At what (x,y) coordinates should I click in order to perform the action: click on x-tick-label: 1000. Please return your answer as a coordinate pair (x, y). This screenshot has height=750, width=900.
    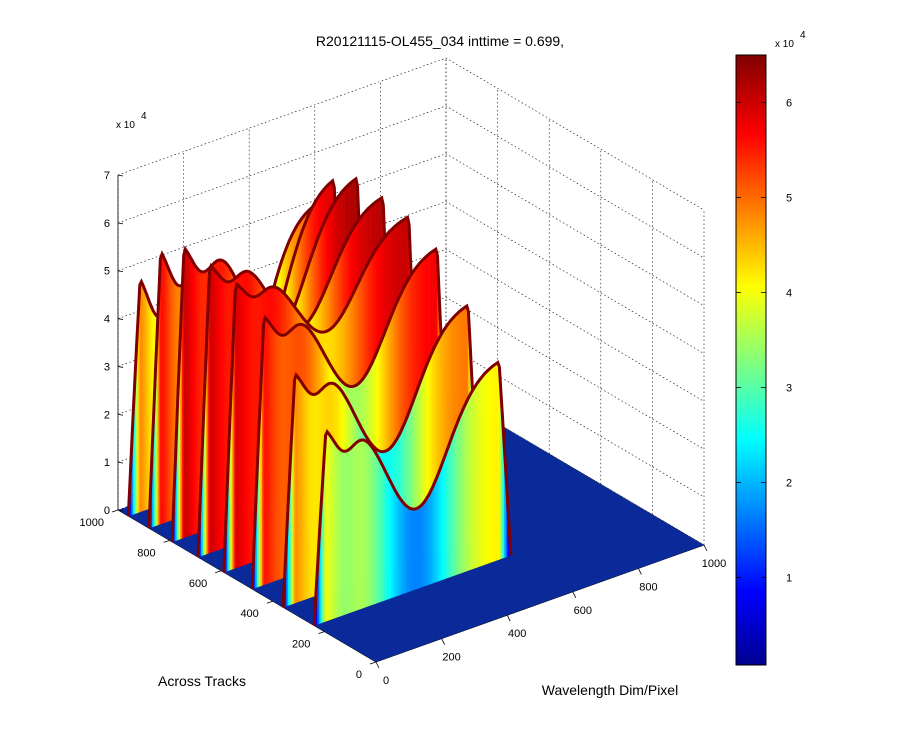
    Looking at the image, I should click on (714, 564).